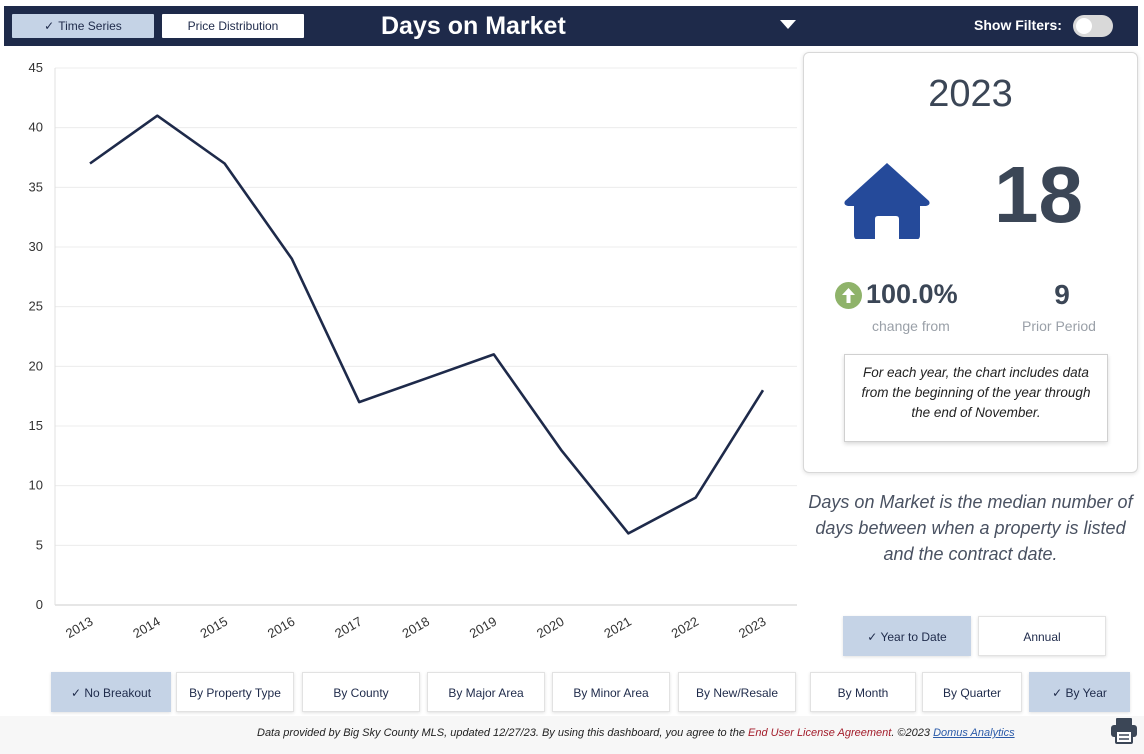 The width and height of the screenshot is (1144, 754). What do you see at coordinates (820, 733) in the screenshot?
I see `eula-link: End User License Agreement` at bounding box center [820, 733].